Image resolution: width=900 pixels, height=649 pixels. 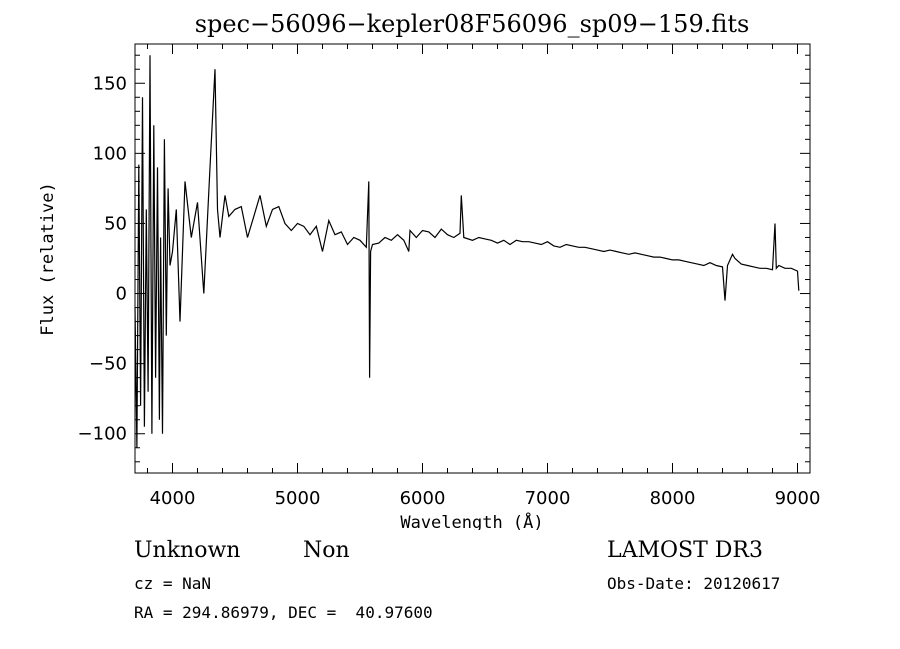 What do you see at coordinates (298, 498) in the screenshot?
I see `x-tick-label: 5000` at bounding box center [298, 498].